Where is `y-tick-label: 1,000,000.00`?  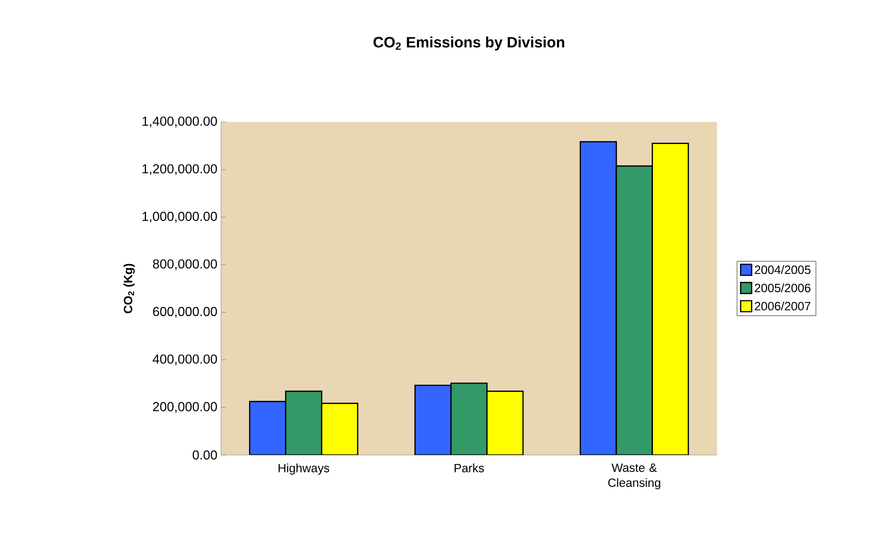 y-tick-label: 1,000,000.00 is located at coordinates (179, 217).